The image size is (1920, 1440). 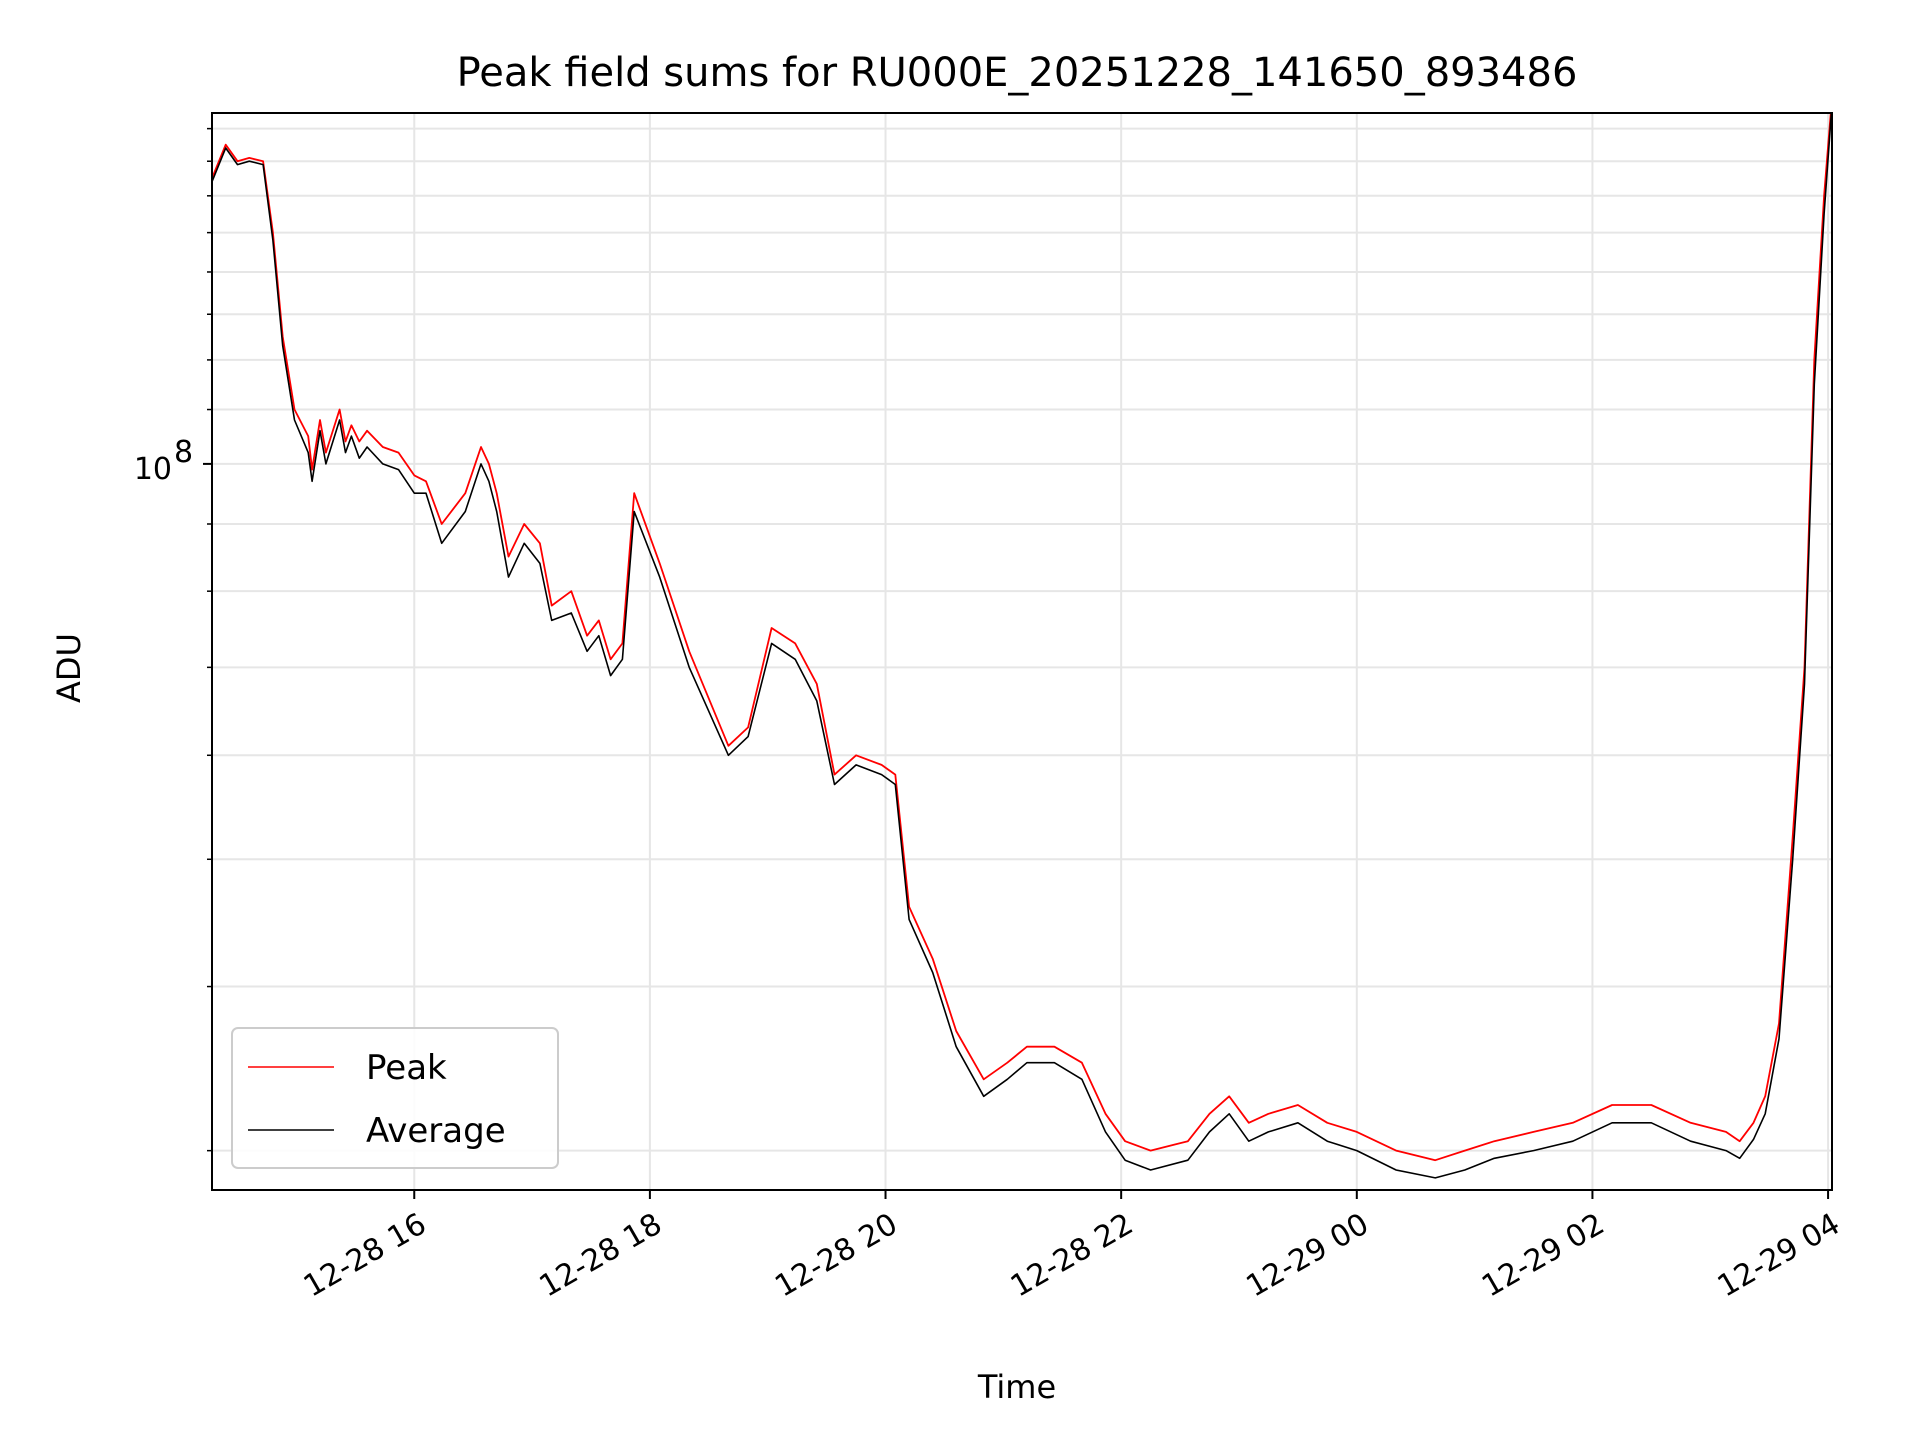 What do you see at coordinates (183, 452) in the screenshot?
I see `y-tick-label-exponent: 8` at bounding box center [183, 452].